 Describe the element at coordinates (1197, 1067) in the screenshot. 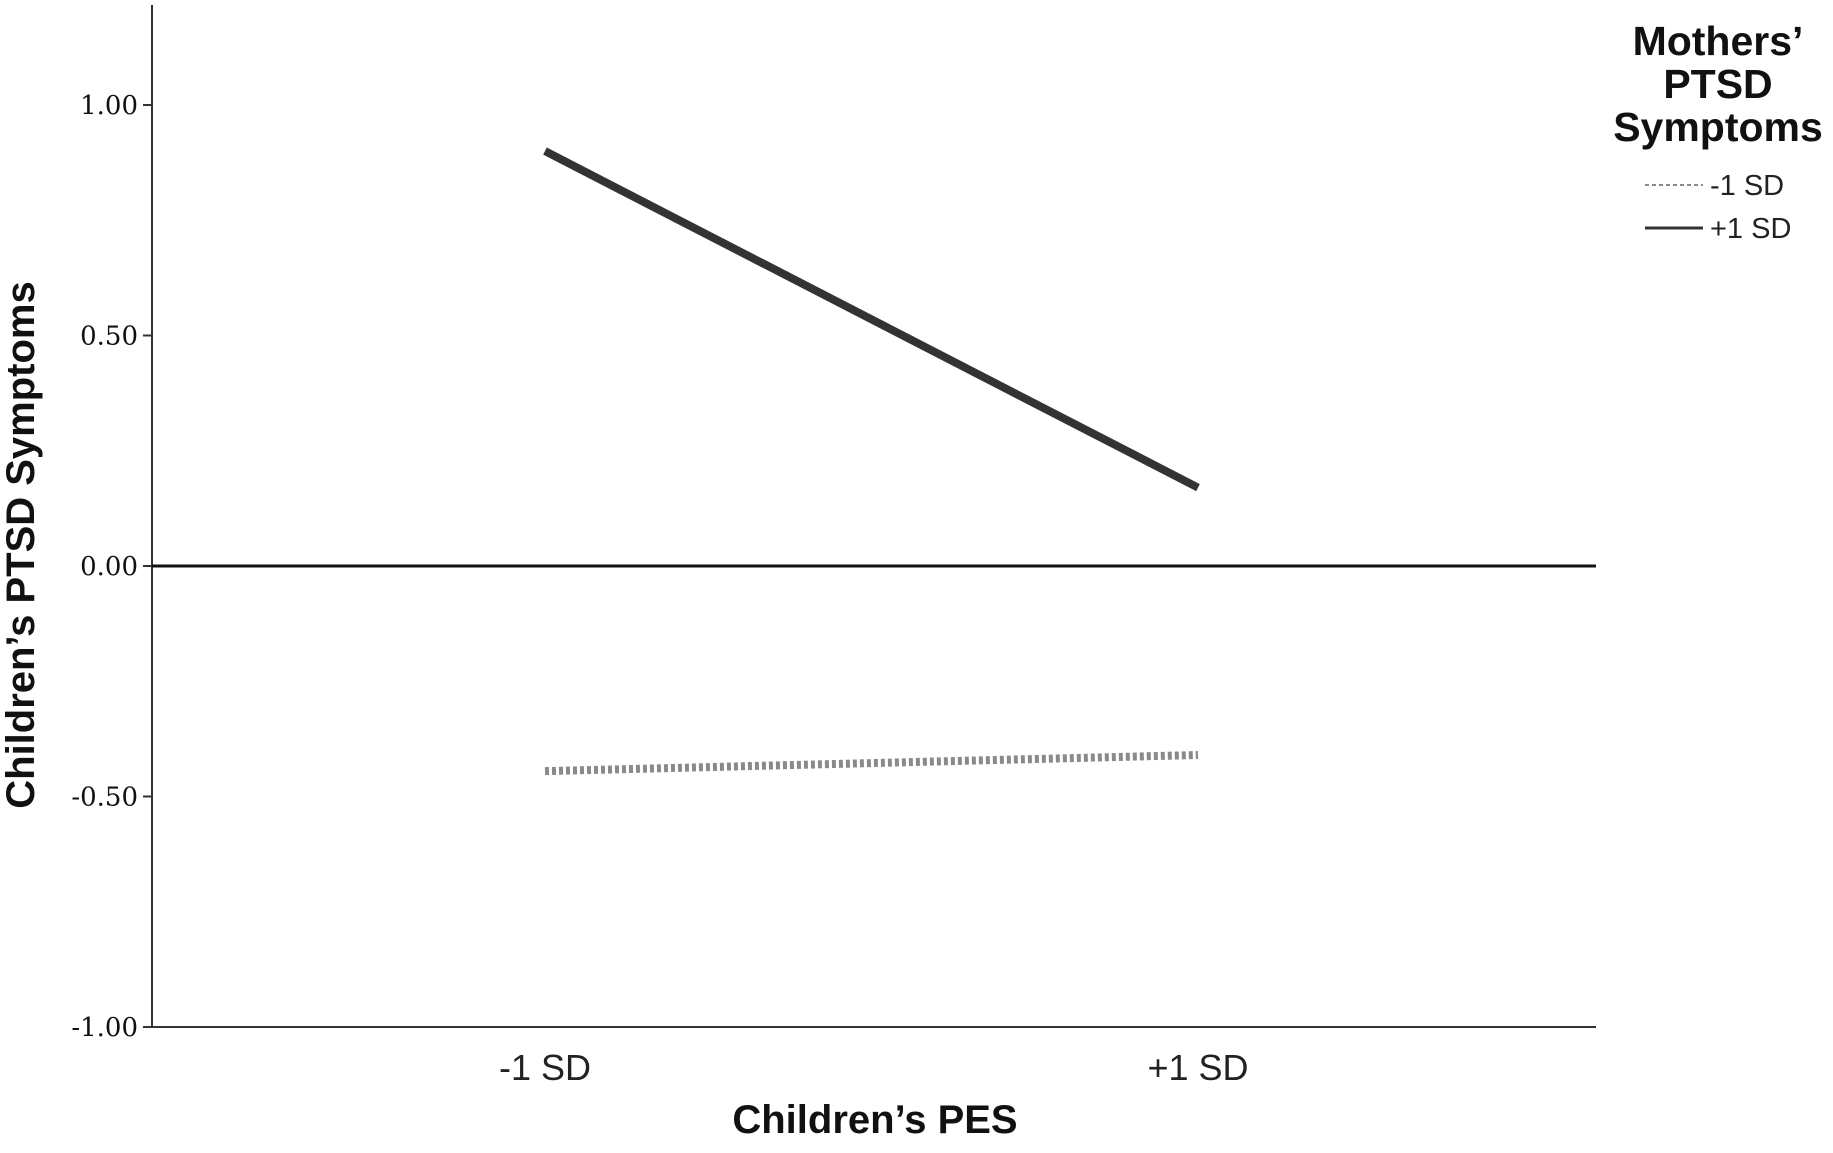

I see `x-tick-label: +1 SD` at that location.